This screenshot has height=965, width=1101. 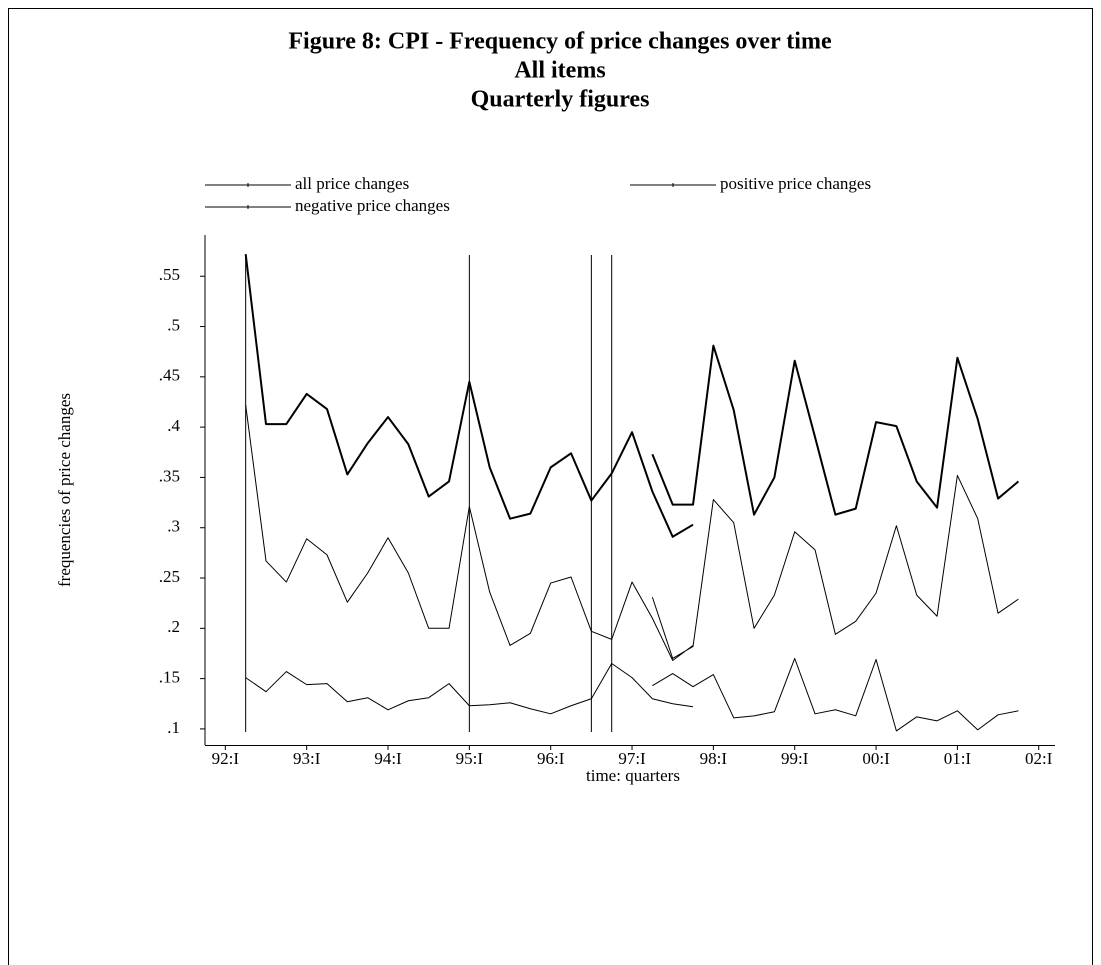 What do you see at coordinates (169, 274) in the screenshot?
I see `y-tick-label: .55` at bounding box center [169, 274].